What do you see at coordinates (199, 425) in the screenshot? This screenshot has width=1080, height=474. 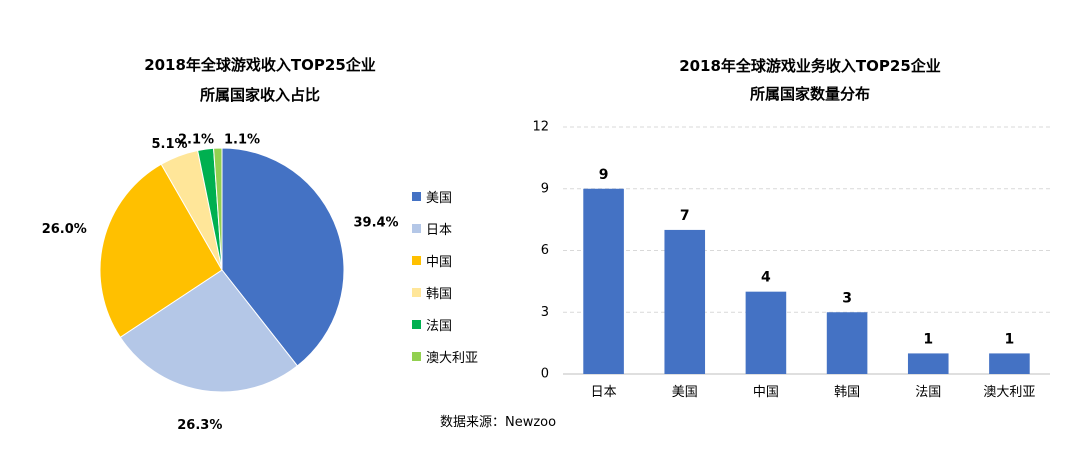 I see `pie-data-label-1: 26.3%` at bounding box center [199, 425].